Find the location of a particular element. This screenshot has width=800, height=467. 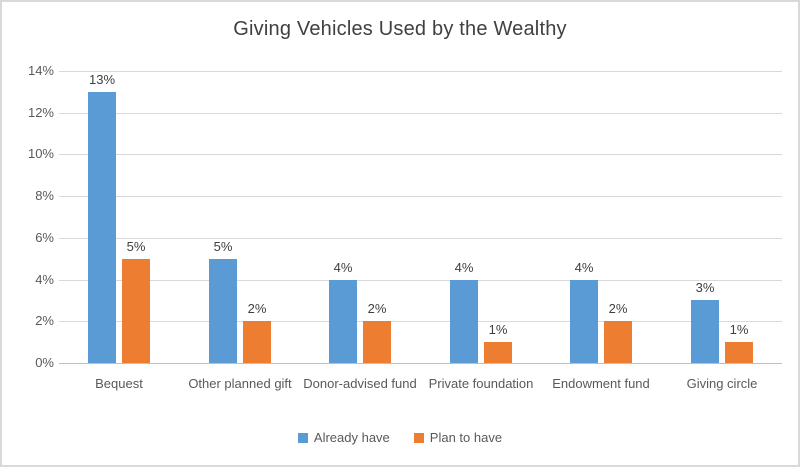

y-axis-tick-label: 6% is located at coordinates (44, 237).